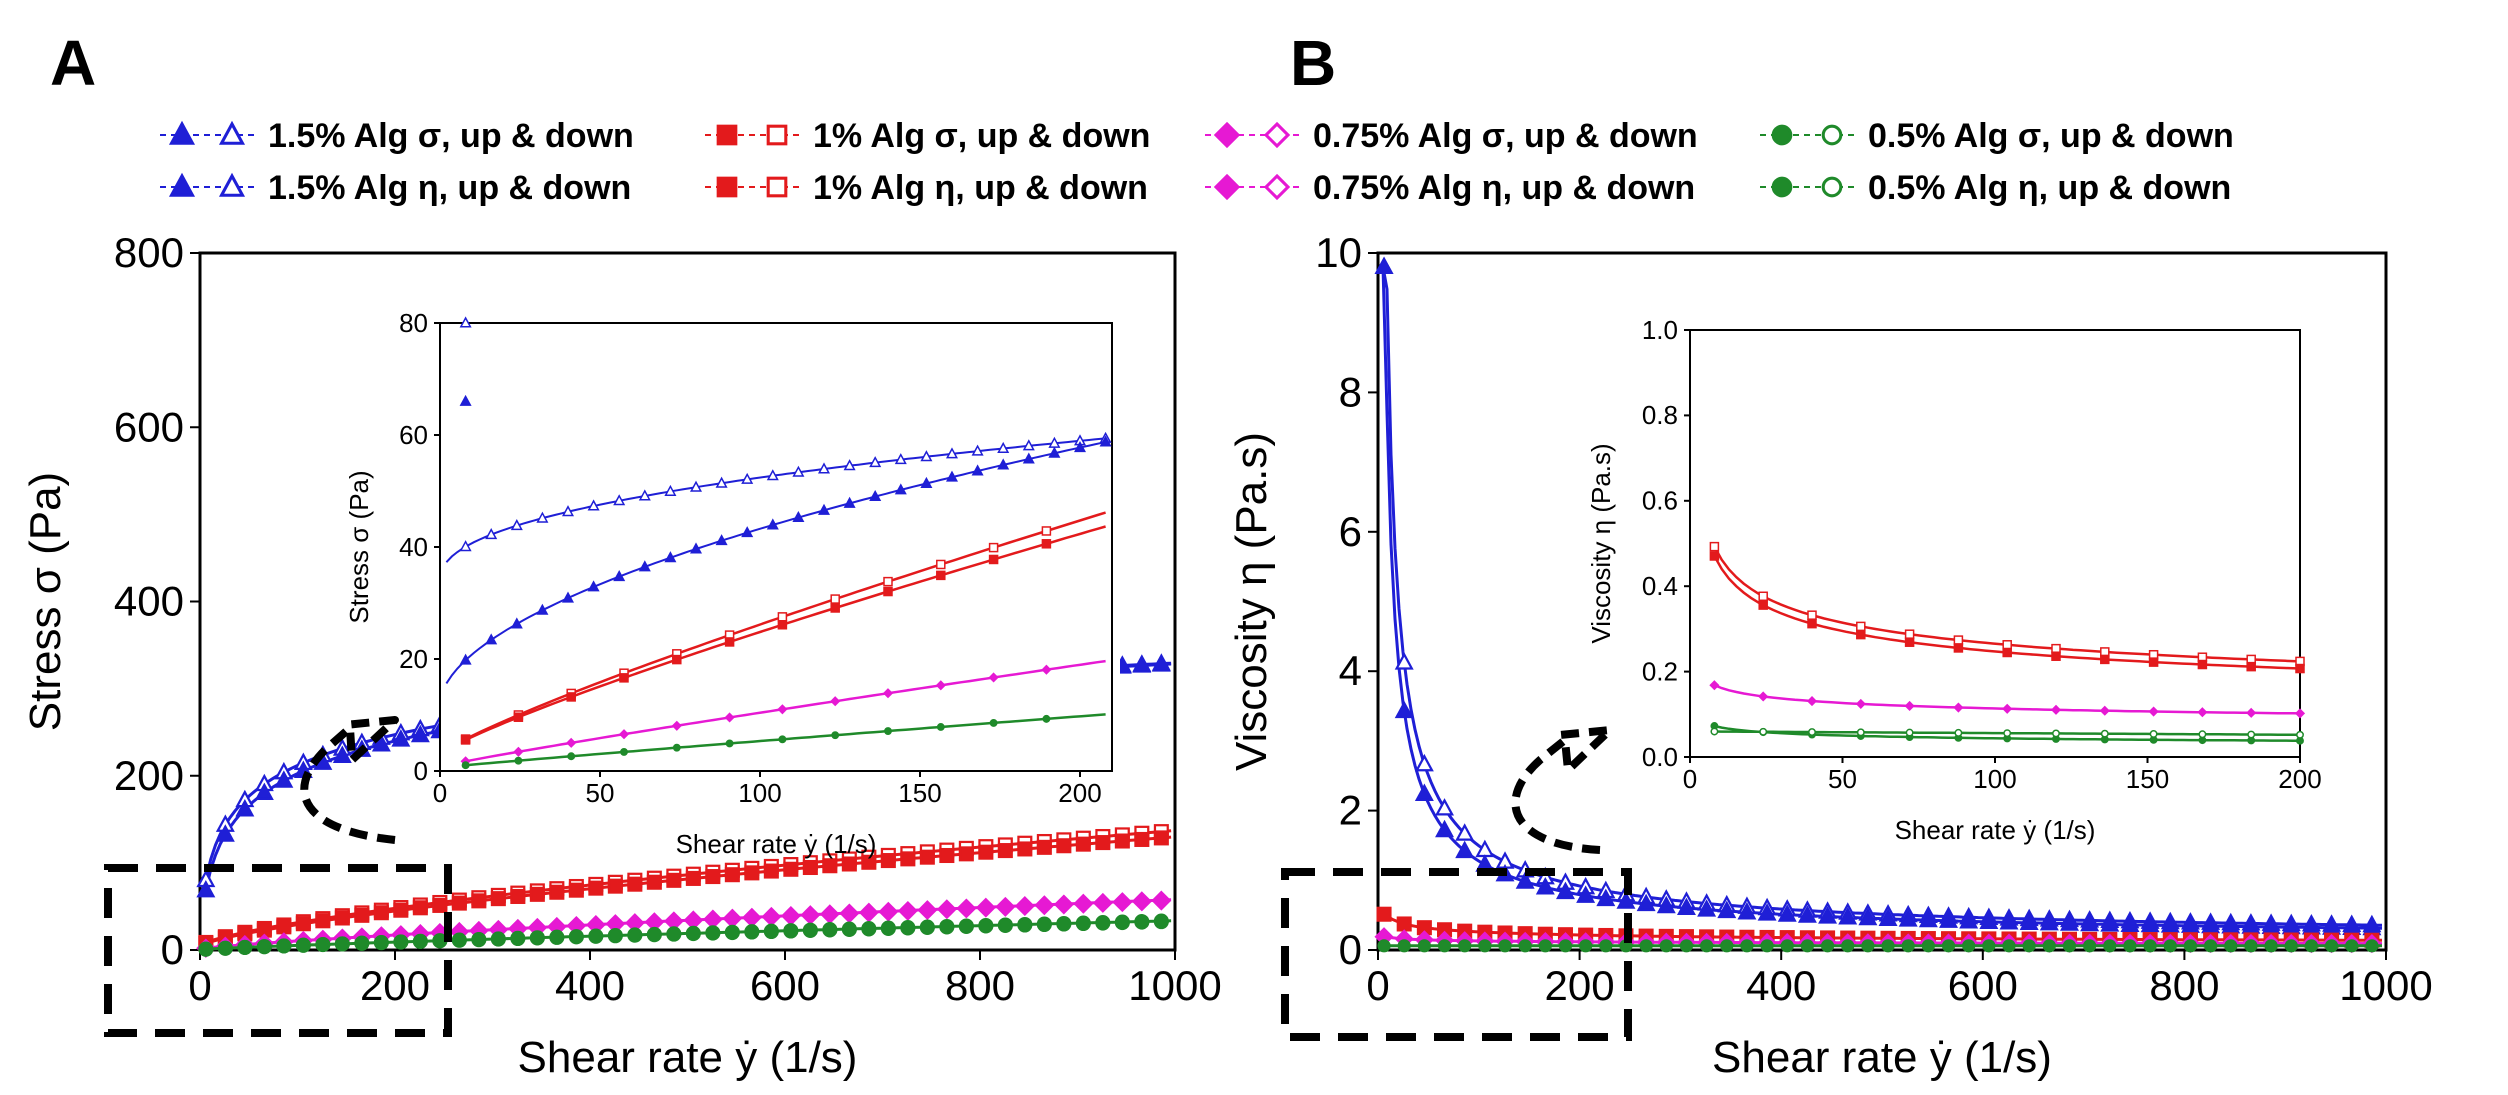 This screenshot has height=1095, width=2508. I want to click on data-point-1.5-sigma-up, so click(381, 743).